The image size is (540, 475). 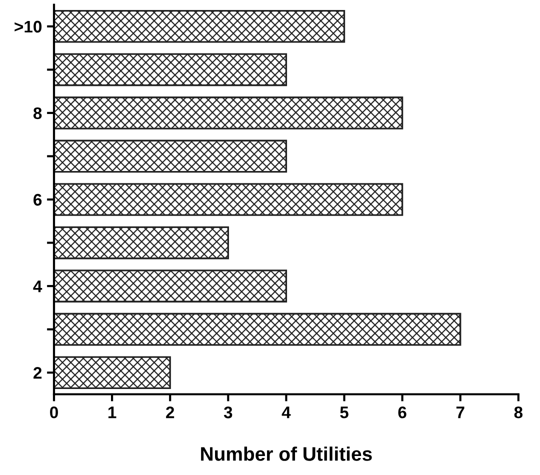 What do you see at coordinates (286, 412) in the screenshot?
I see `x-tick-label: 4` at bounding box center [286, 412].